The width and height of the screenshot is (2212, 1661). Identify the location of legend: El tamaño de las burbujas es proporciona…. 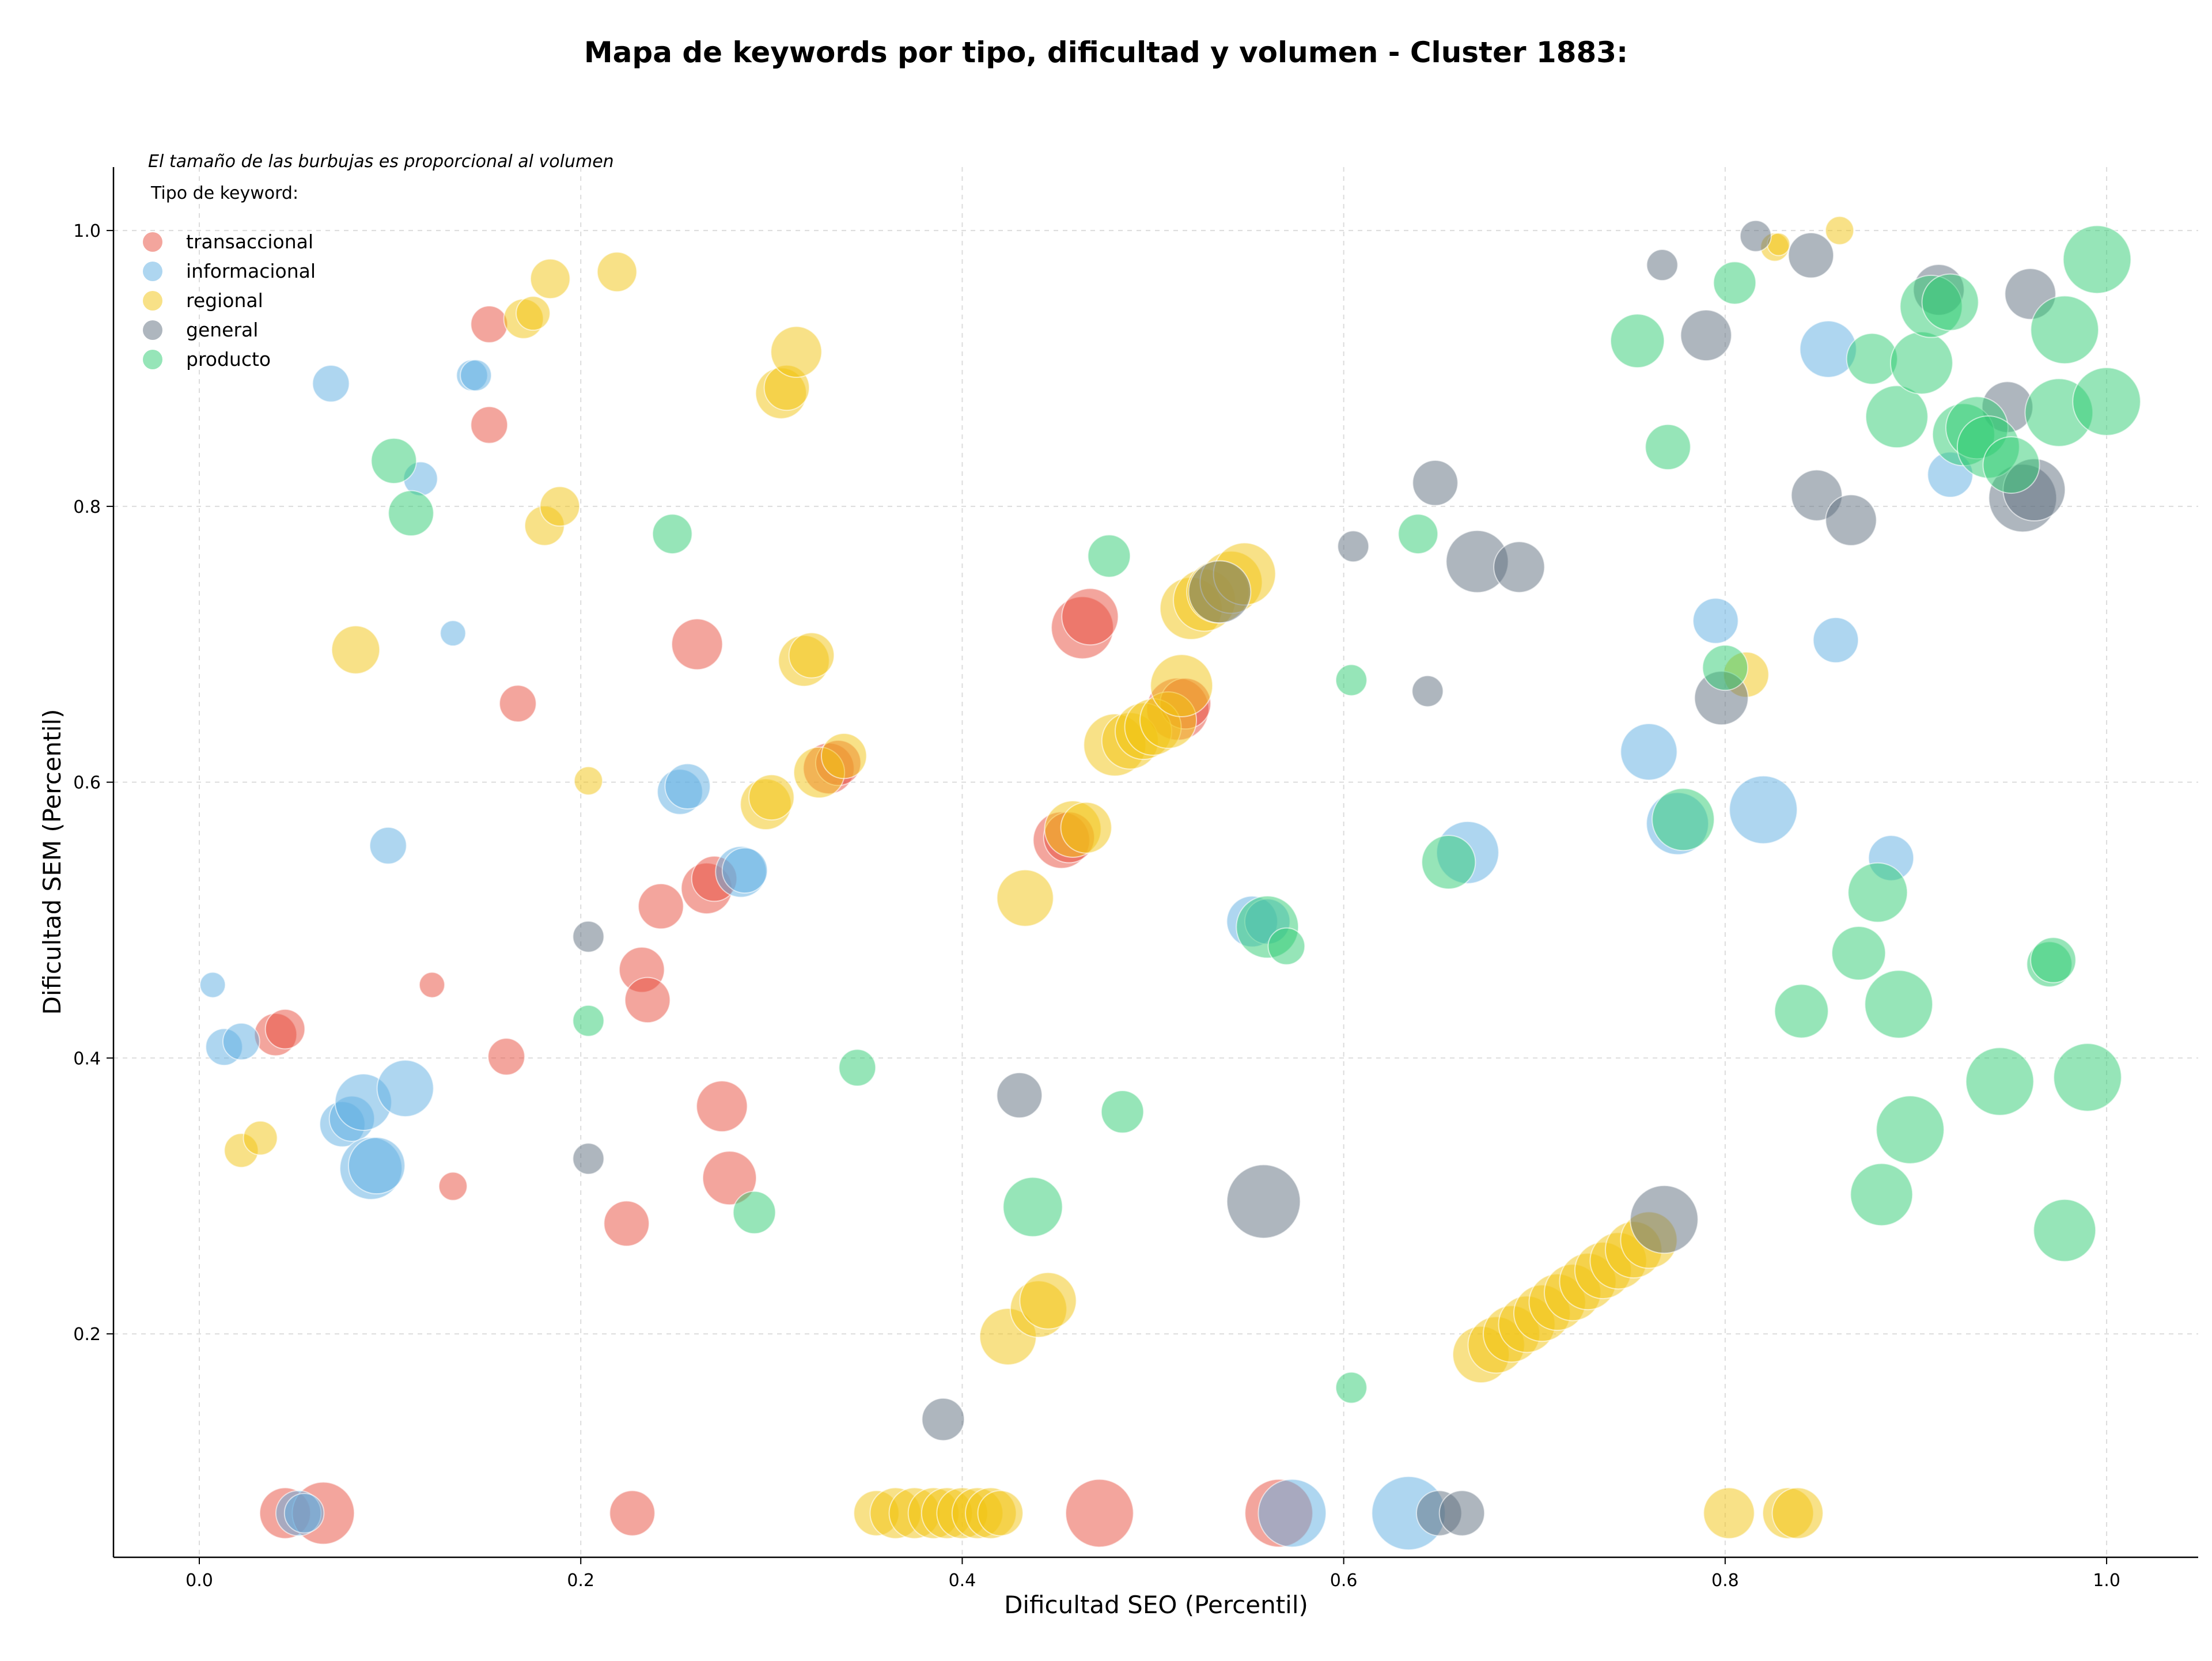
(378, 261).